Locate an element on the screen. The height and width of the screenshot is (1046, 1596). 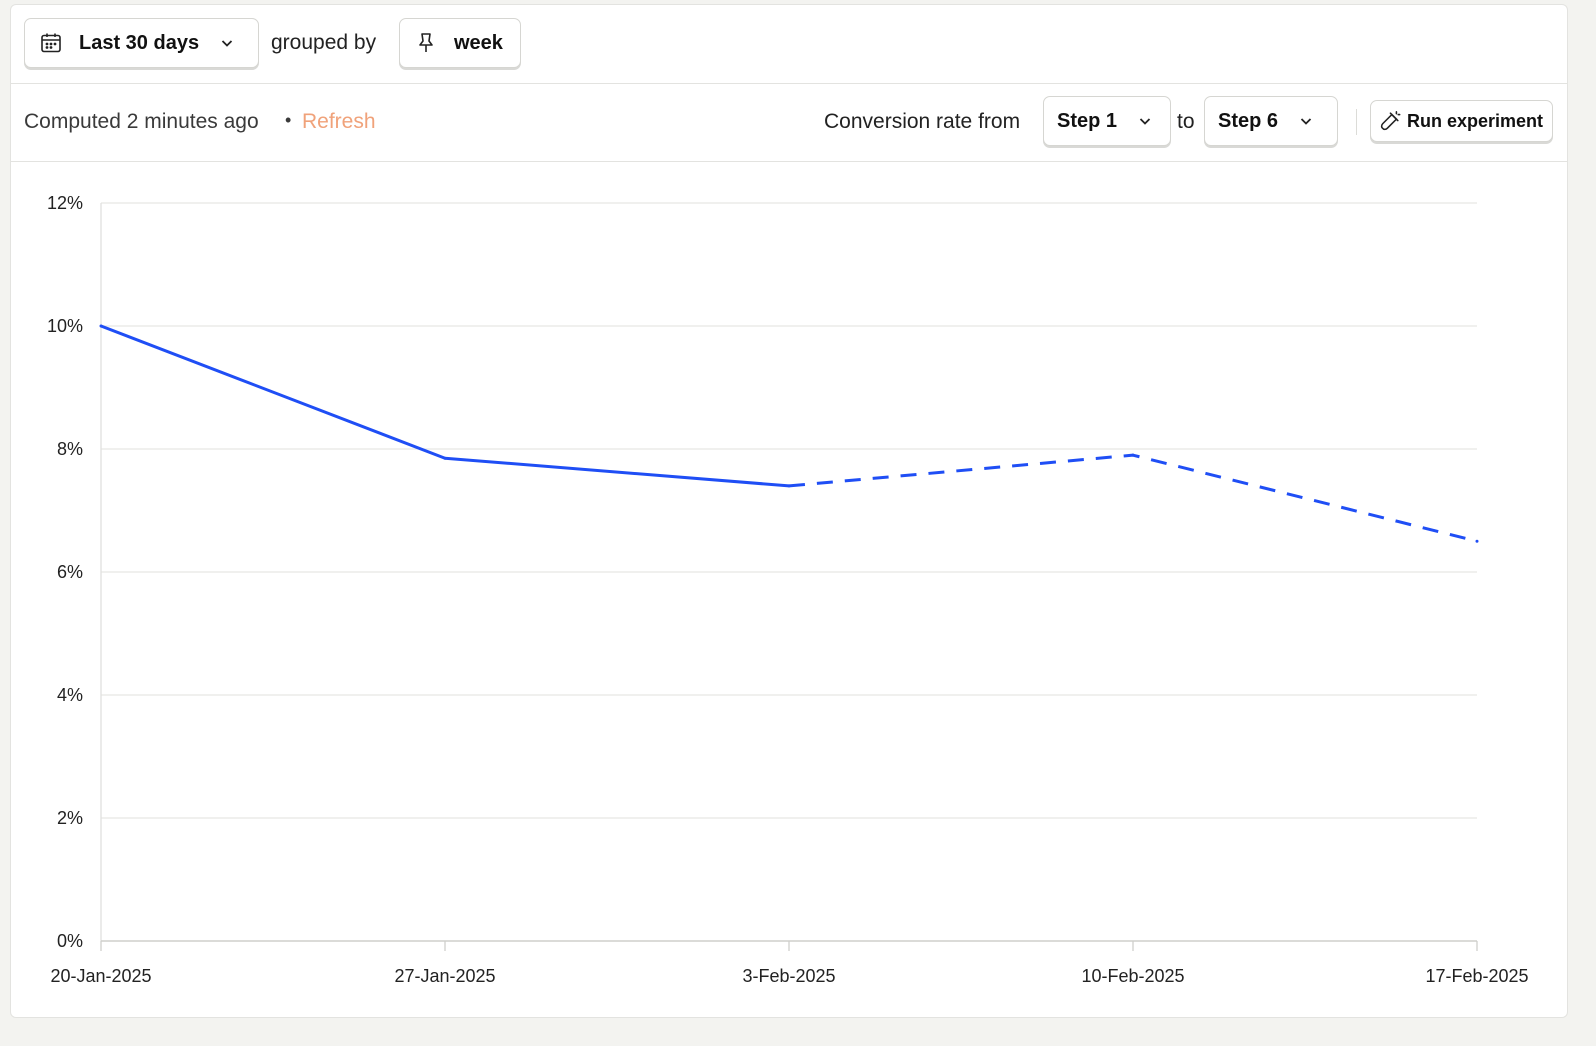
to-step-label: Step 6 is located at coordinates (1248, 120).